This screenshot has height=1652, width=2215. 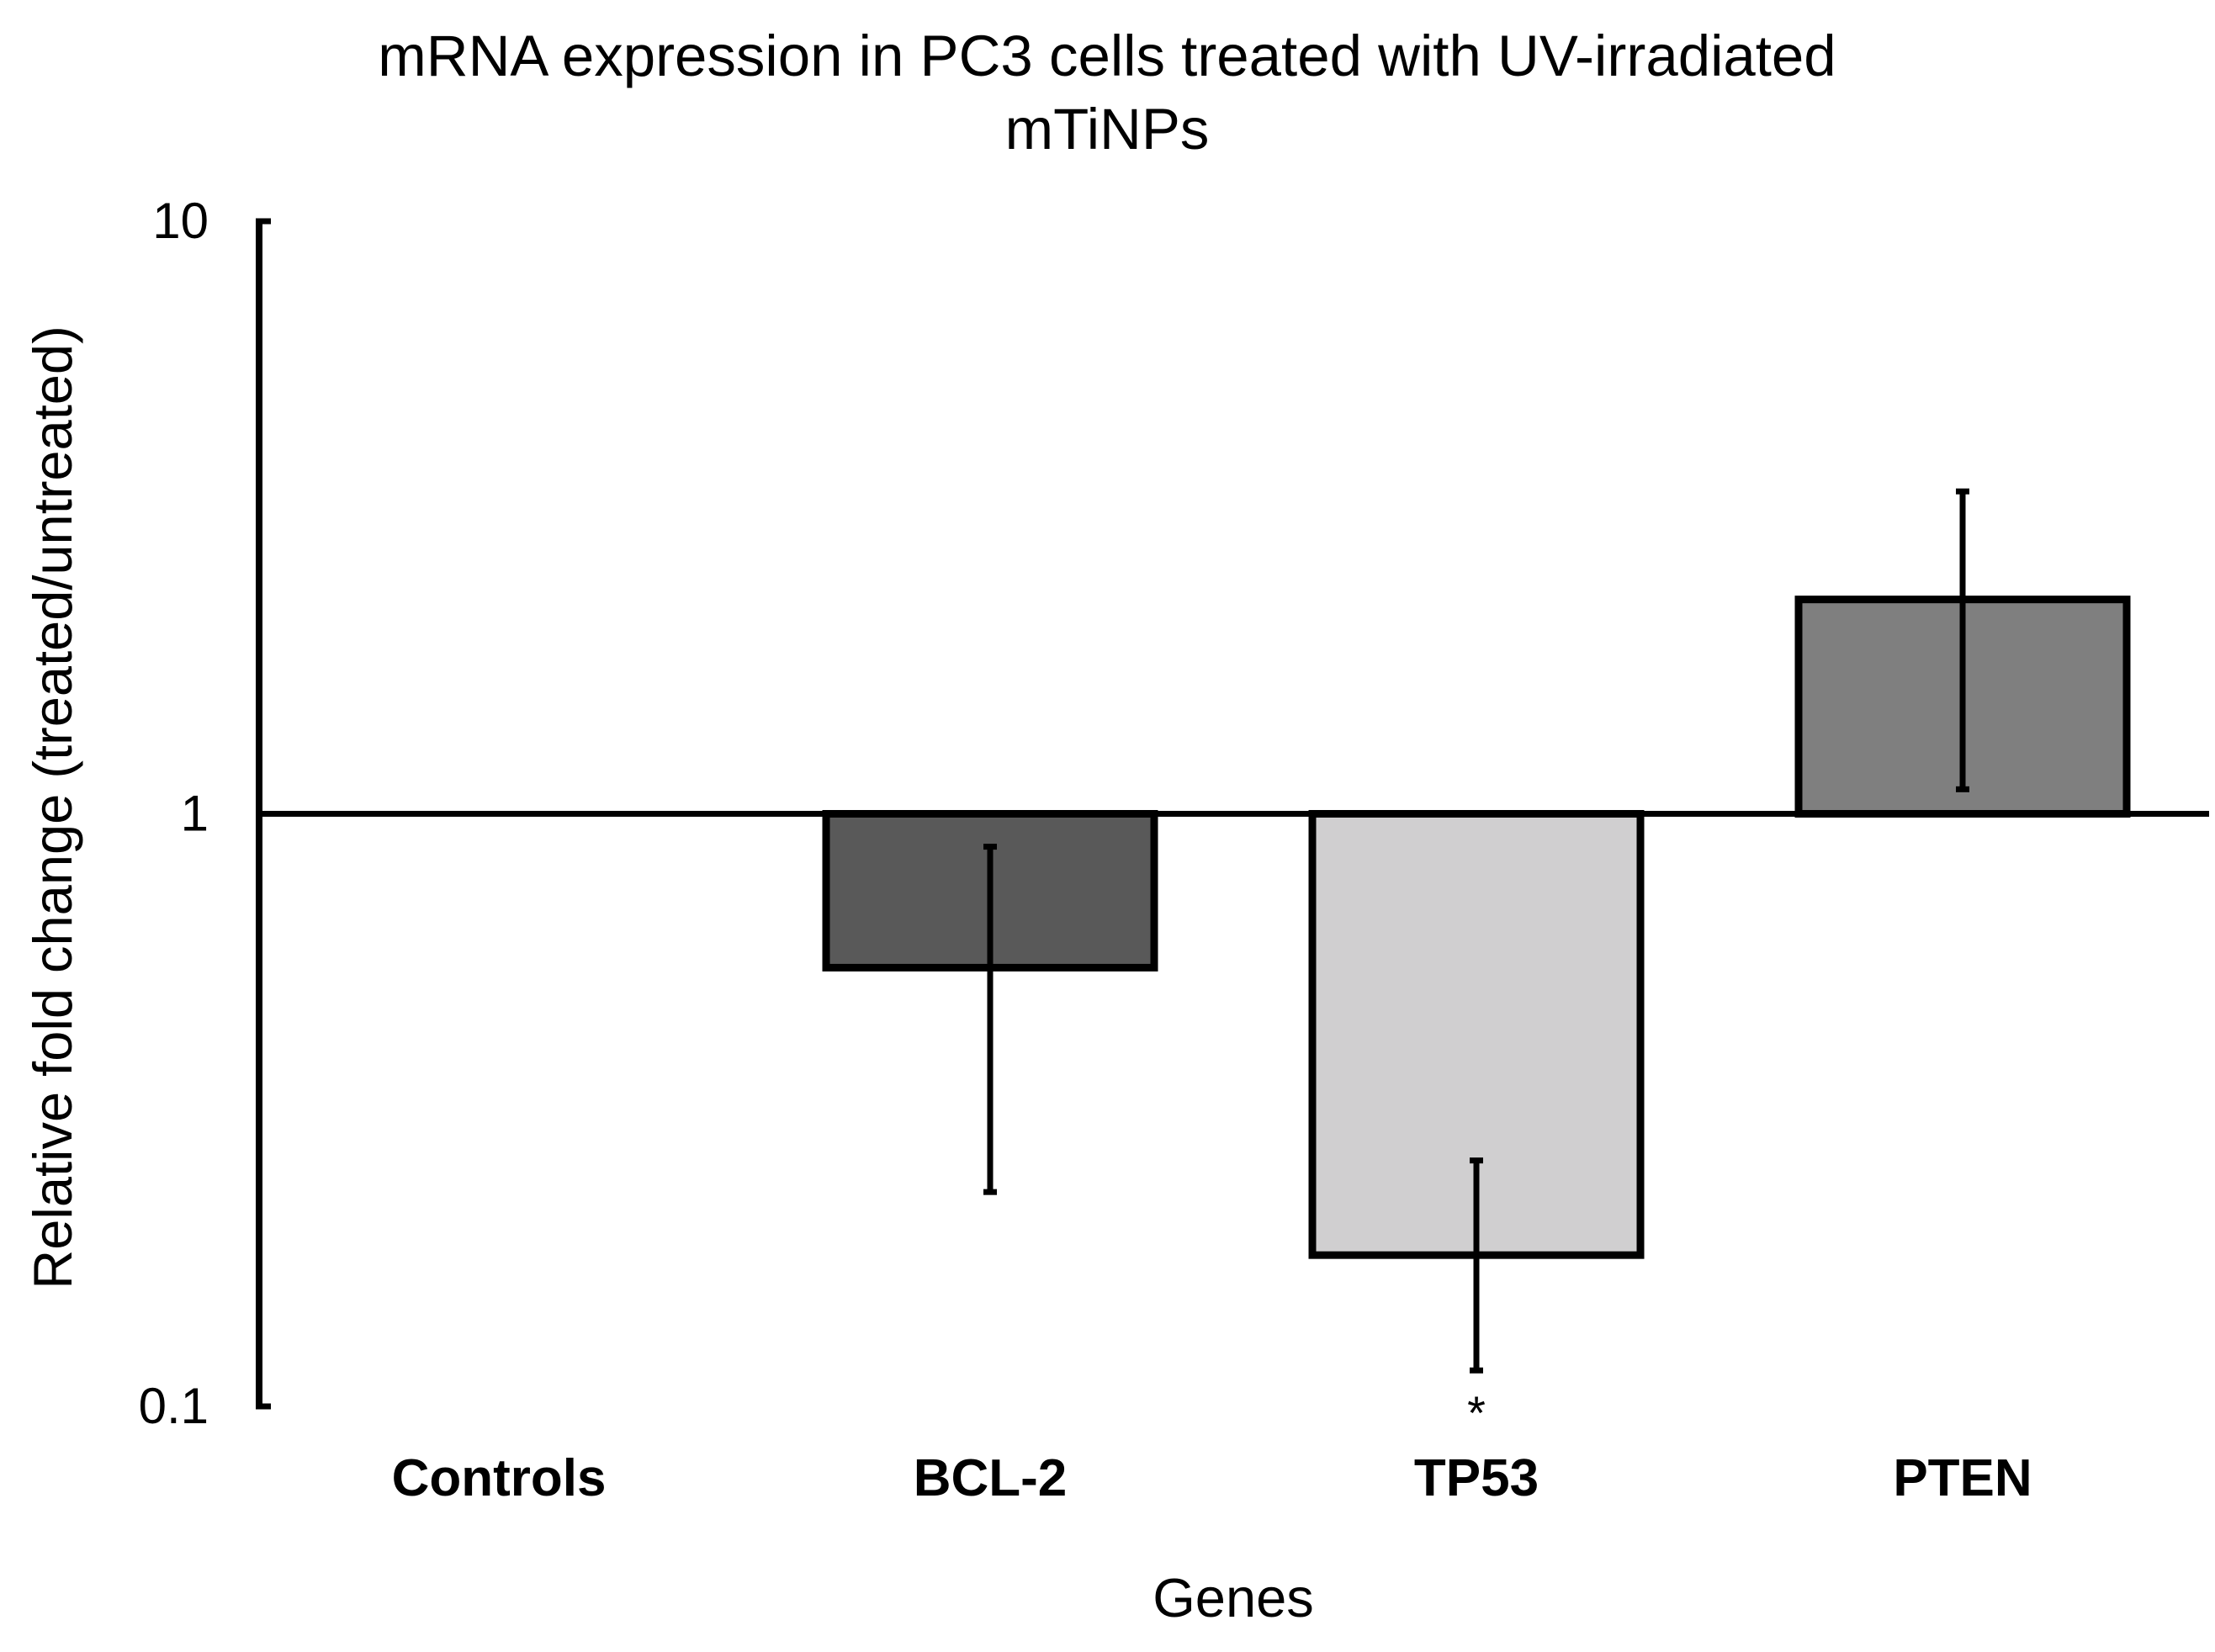 I want to click on significance-marker: *, so click(x=1476, y=1412).